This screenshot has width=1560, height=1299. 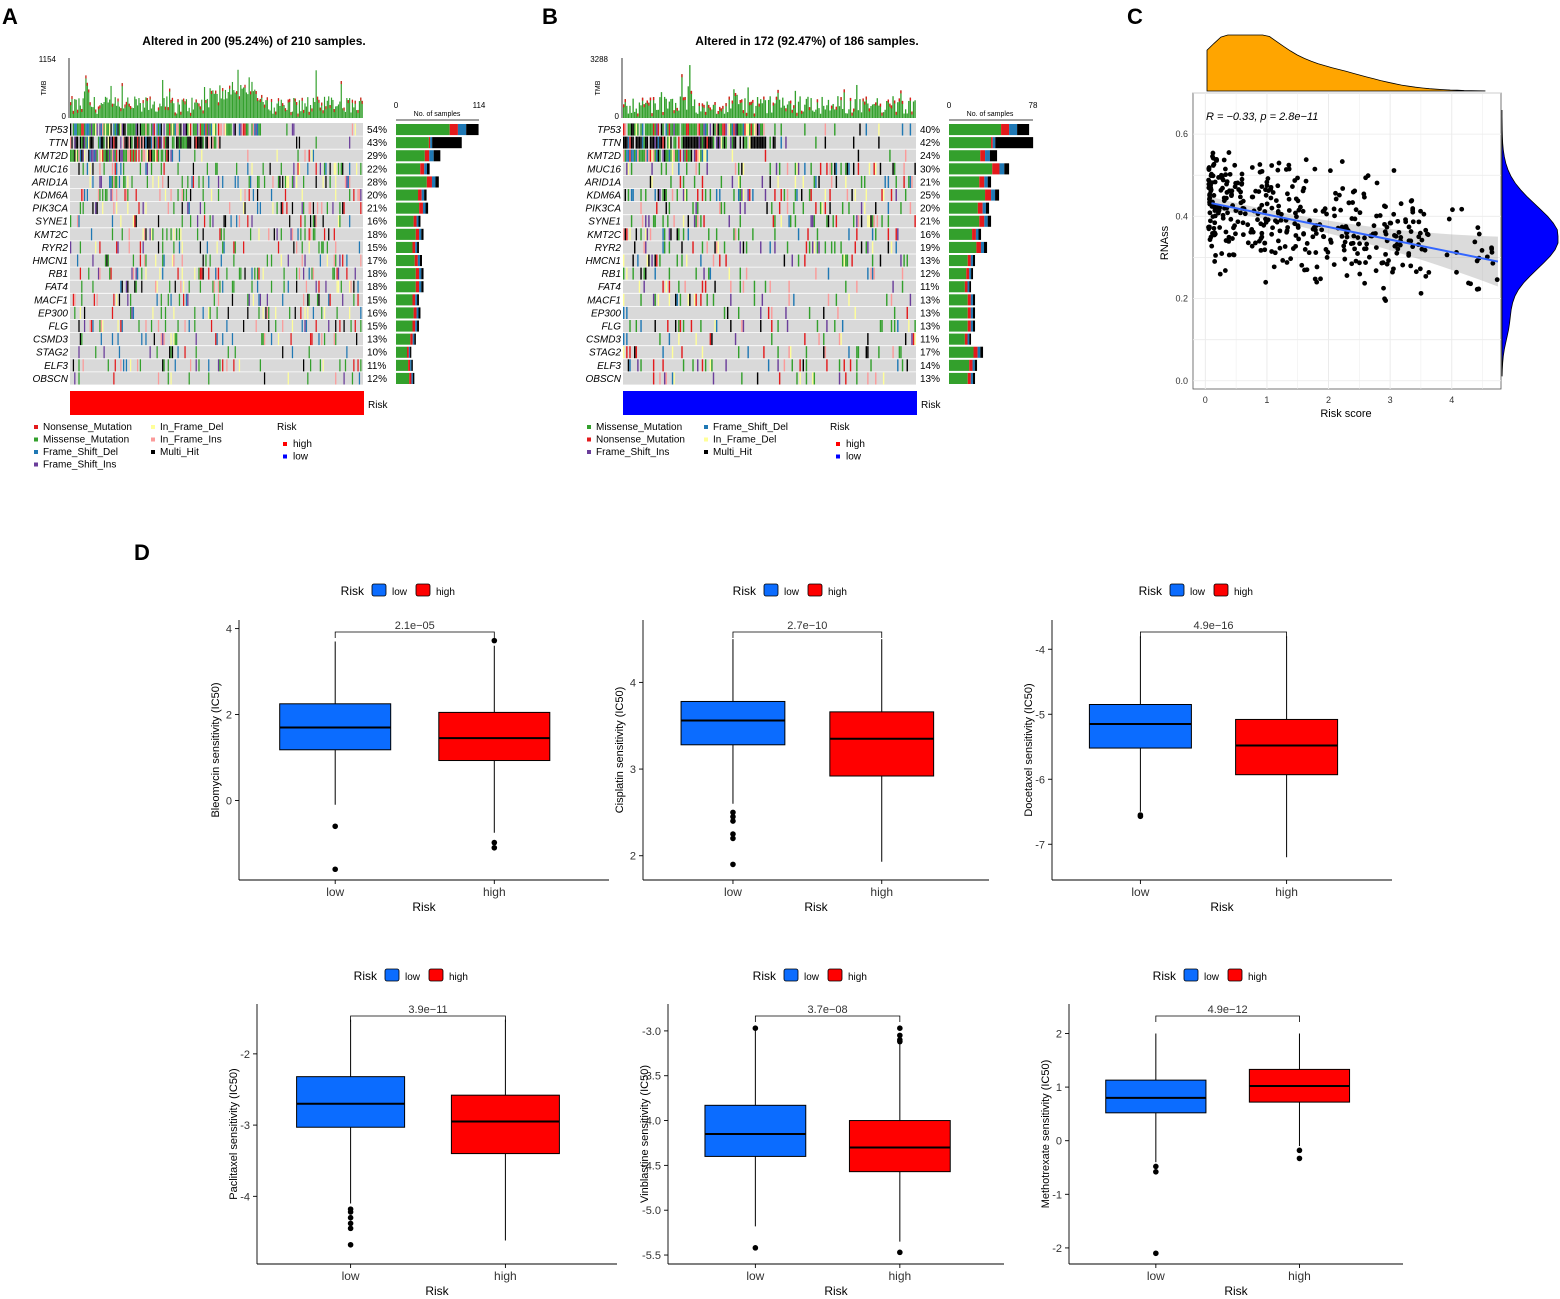 I want to click on box-low, so click(x=1156, y=1096).